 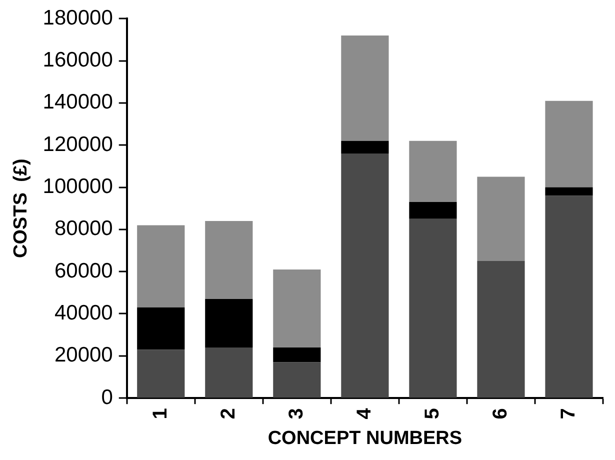 I want to click on y-tick-label: 100000, so click(x=77, y=186).